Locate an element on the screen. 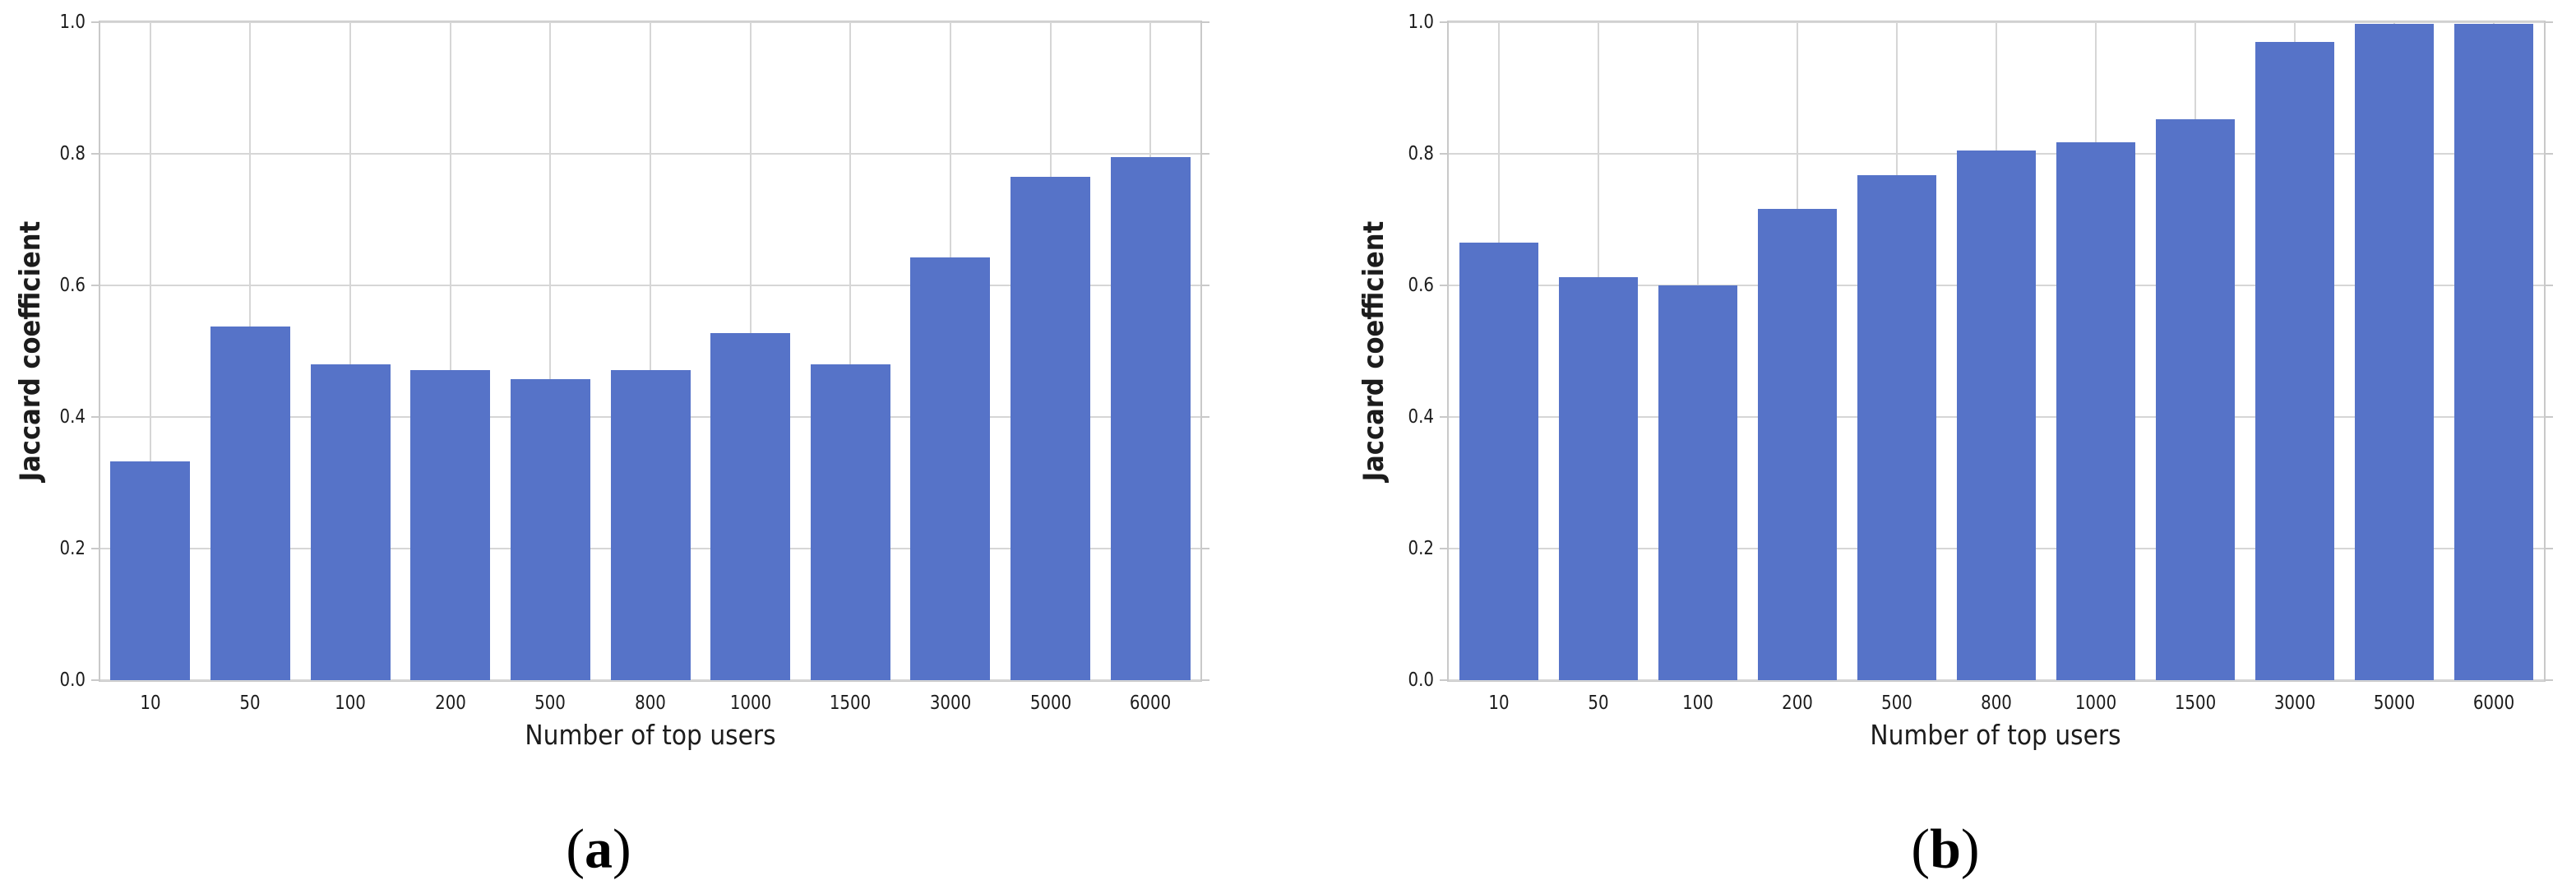  caption-letter: b is located at coordinates (1945, 848).